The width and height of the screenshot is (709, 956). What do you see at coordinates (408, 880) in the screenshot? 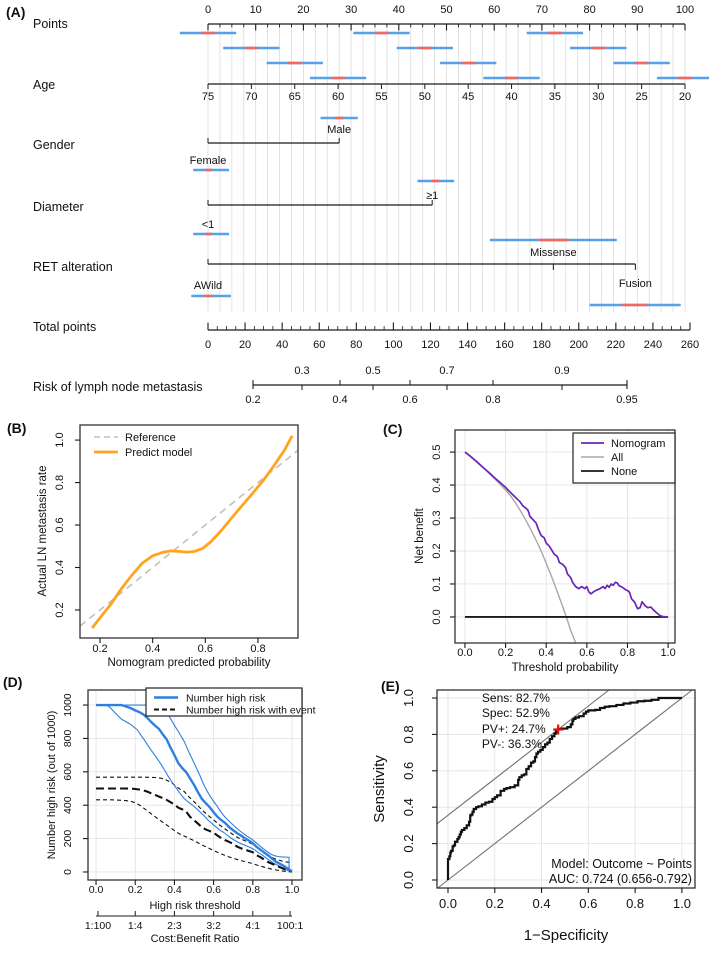
I see `y-tick-label: 0.0` at bounding box center [408, 880].